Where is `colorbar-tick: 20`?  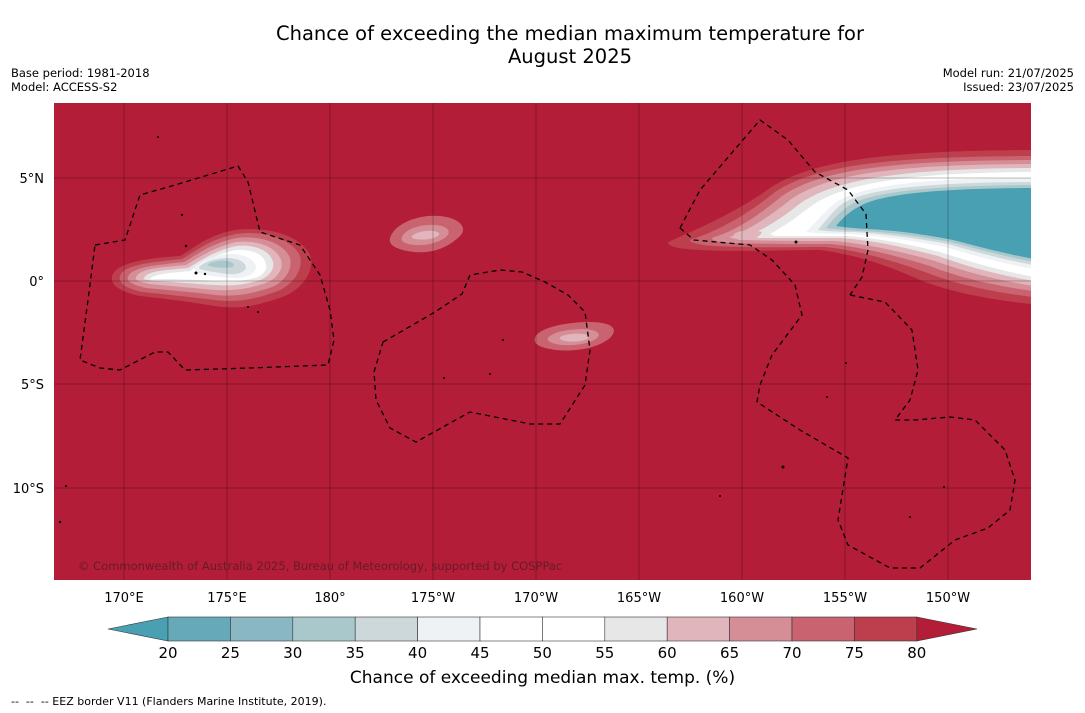 colorbar-tick: 20 is located at coordinates (167, 653).